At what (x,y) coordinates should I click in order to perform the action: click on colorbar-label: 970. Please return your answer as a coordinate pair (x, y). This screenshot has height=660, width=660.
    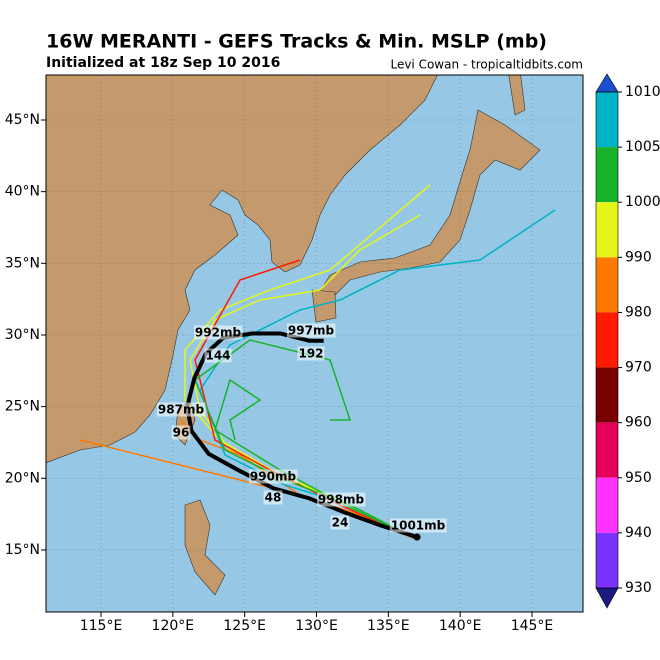
    Looking at the image, I should click on (638, 368).